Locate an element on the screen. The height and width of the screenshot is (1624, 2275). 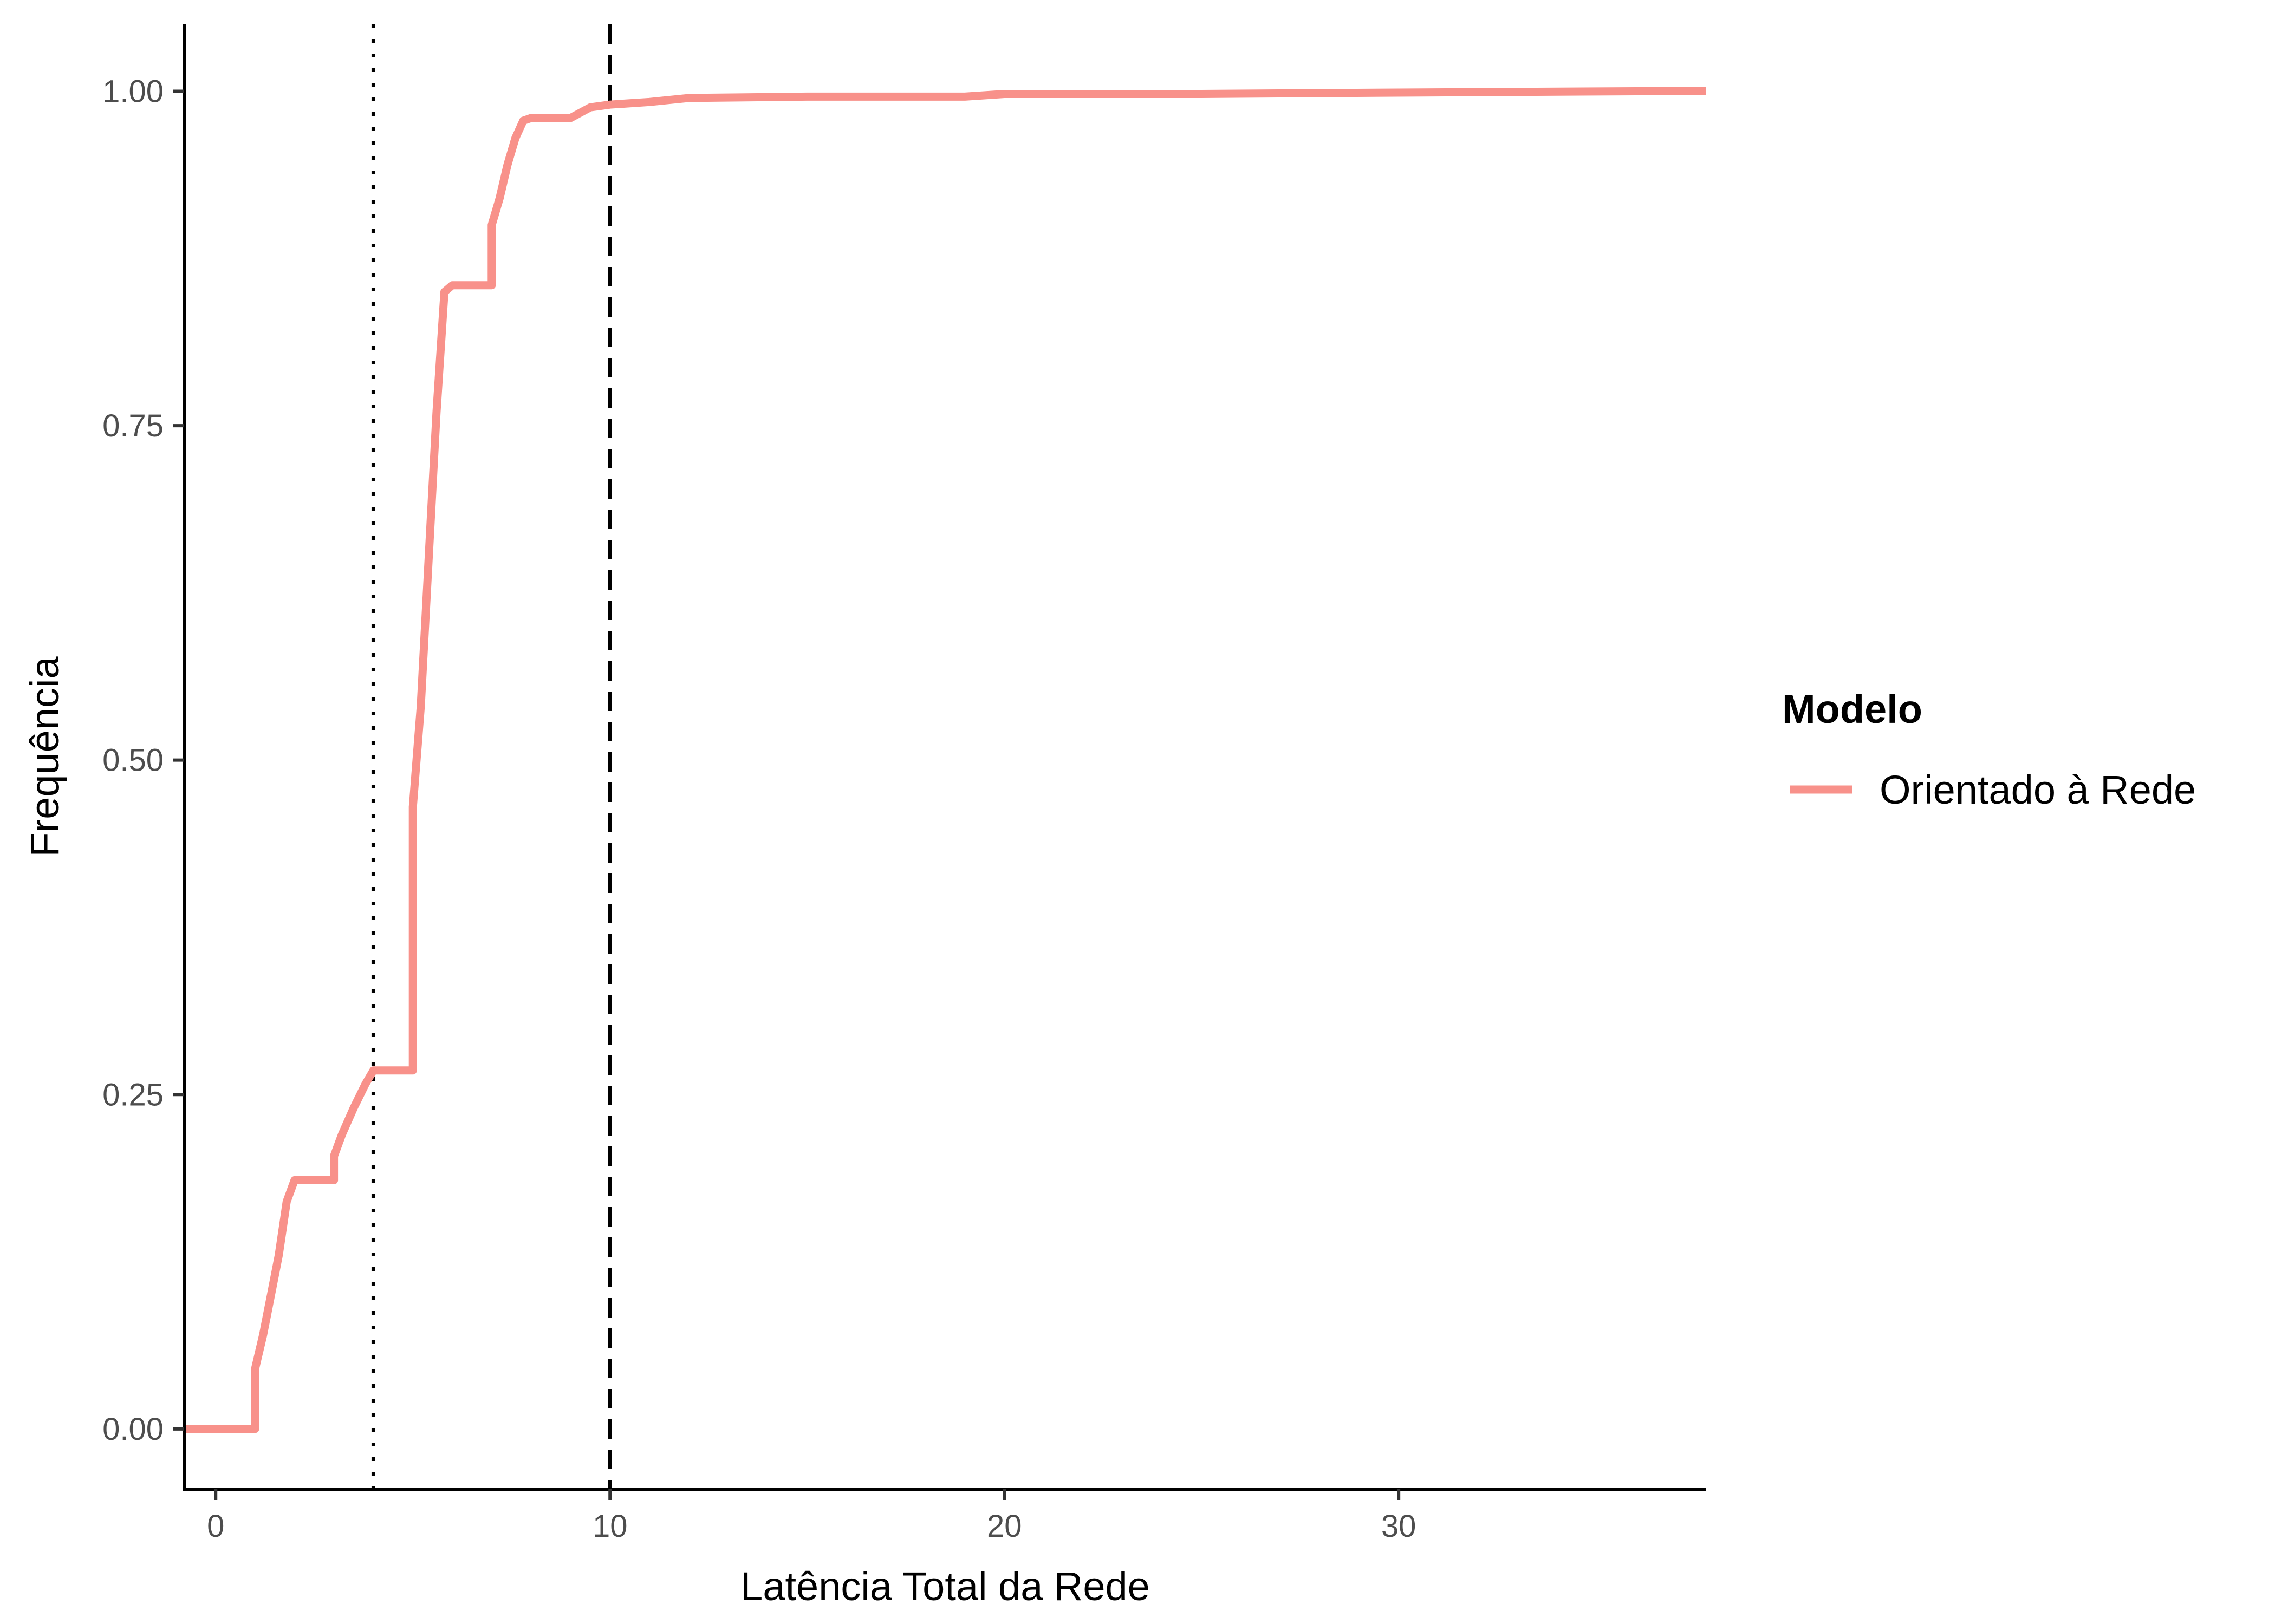
y-tick-label: 1.00 is located at coordinates (133, 91).